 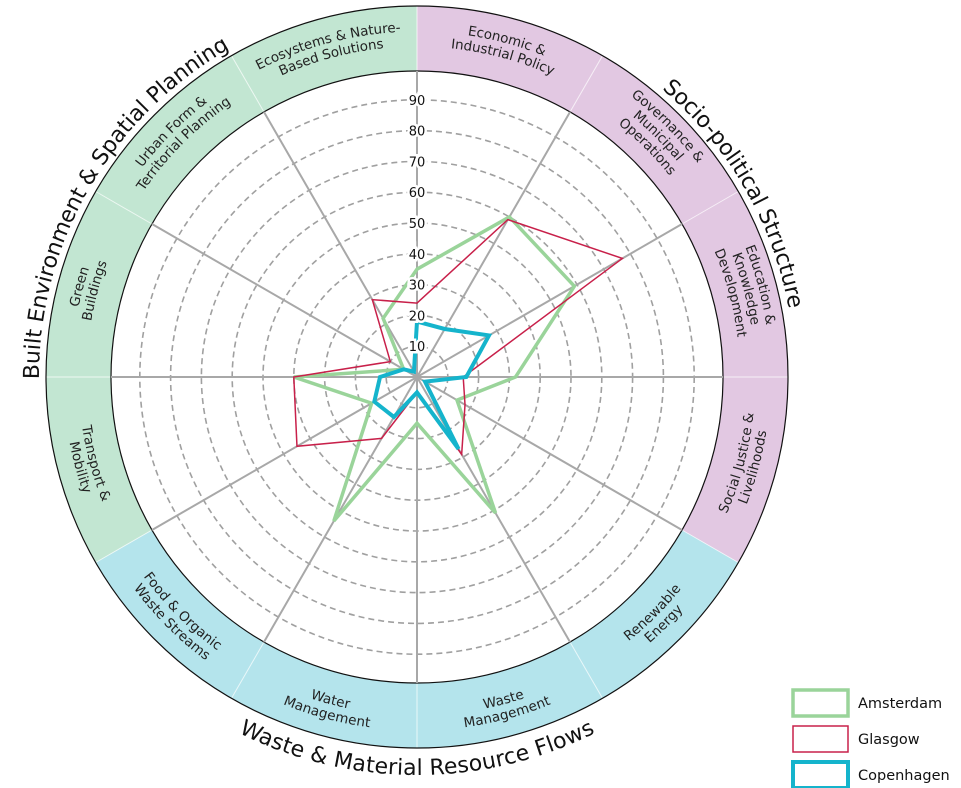 I want to click on r-tick-label: 70, so click(x=417, y=162).